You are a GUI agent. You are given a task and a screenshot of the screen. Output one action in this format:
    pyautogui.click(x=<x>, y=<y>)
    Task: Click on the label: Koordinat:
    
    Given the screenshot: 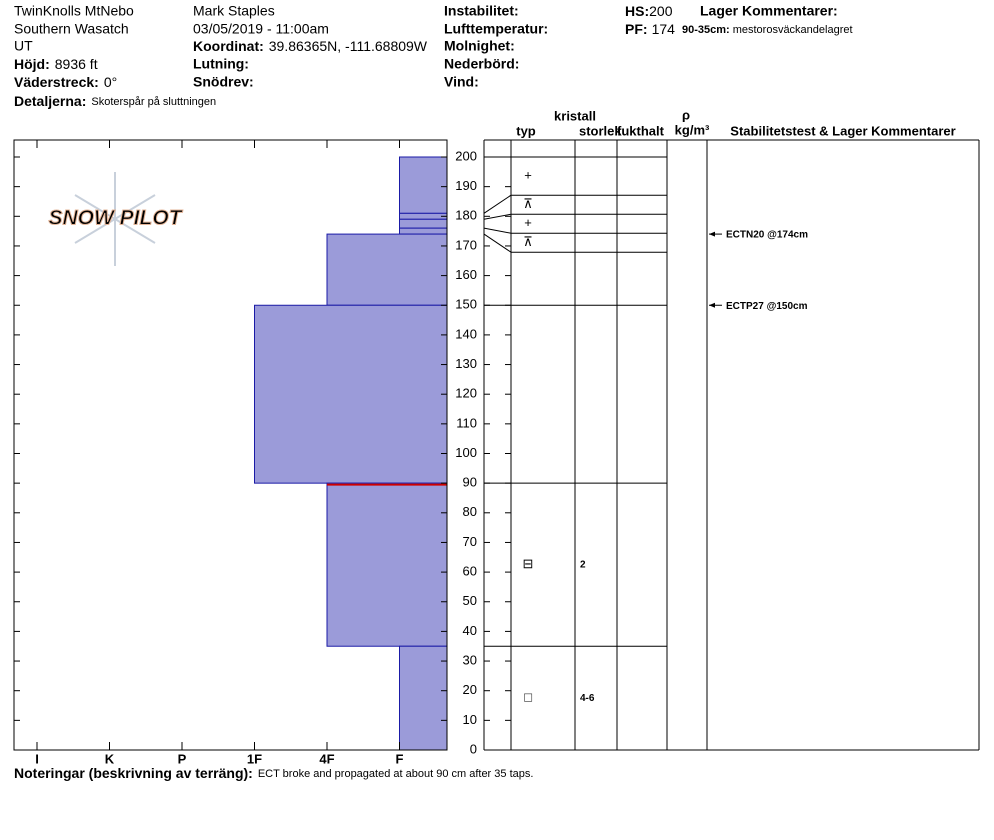 What is the action you would take?
    pyautogui.click(x=228, y=46)
    